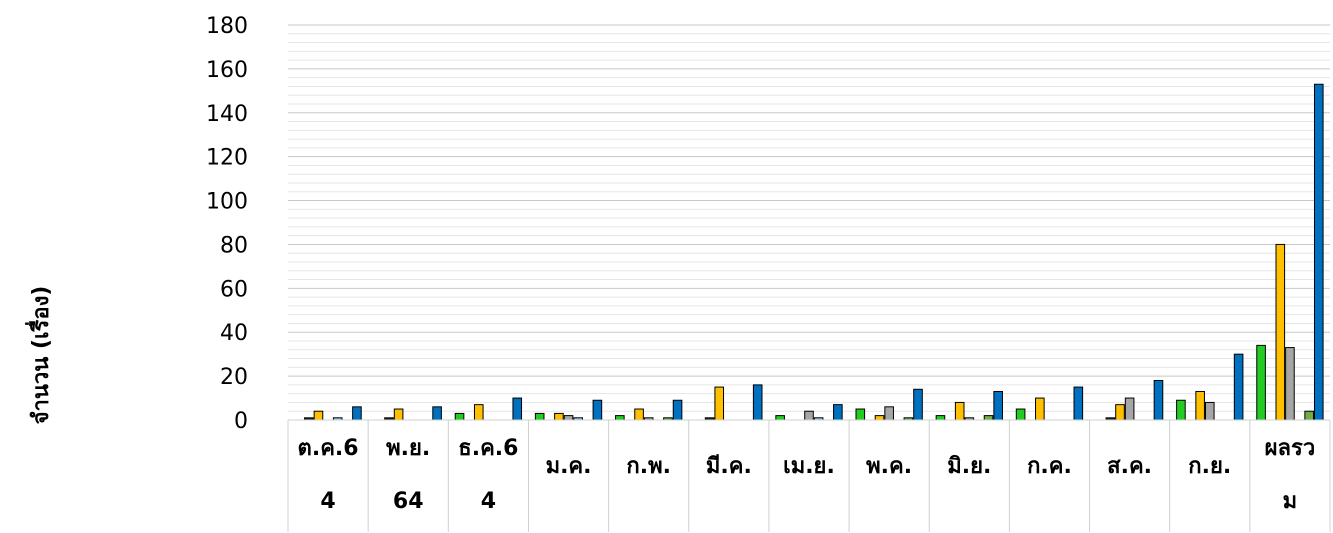 The height and width of the screenshot is (533, 1333). Describe the element at coordinates (227, 70) in the screenshot. I see `y-tick-label: 160` at that location.